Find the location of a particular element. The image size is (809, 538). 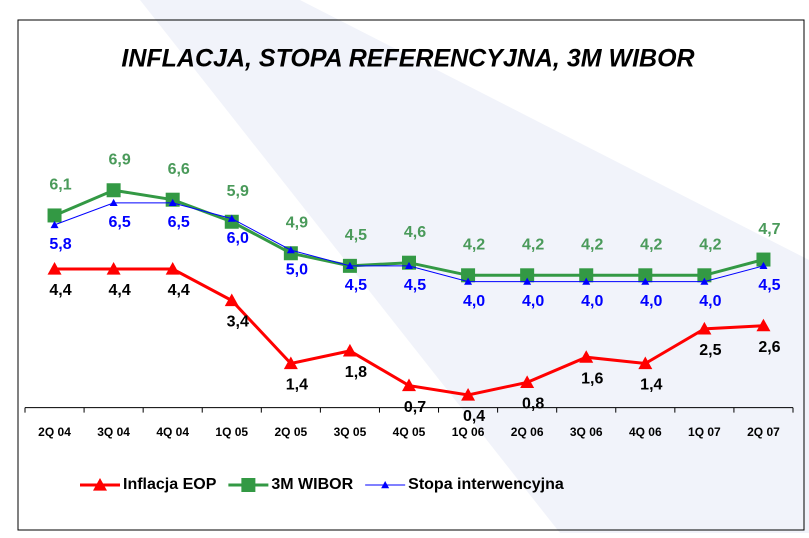

x-tick-label: 2Q 04 is located at coordinates (54, 432).